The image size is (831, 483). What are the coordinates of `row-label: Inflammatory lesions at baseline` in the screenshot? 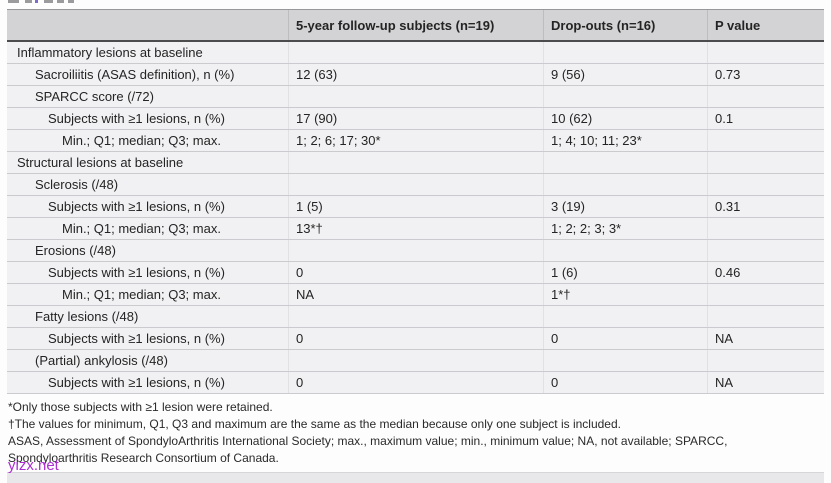 It's located at (110, 52).